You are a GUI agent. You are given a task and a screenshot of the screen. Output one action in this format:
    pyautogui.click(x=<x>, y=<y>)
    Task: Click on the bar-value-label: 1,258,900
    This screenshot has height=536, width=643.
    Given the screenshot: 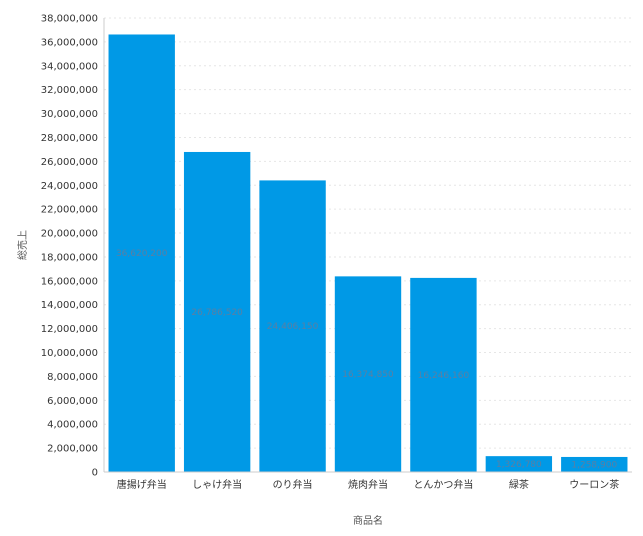 What is the action you would take?
    pyautogui.click(x=594, y=465)
    